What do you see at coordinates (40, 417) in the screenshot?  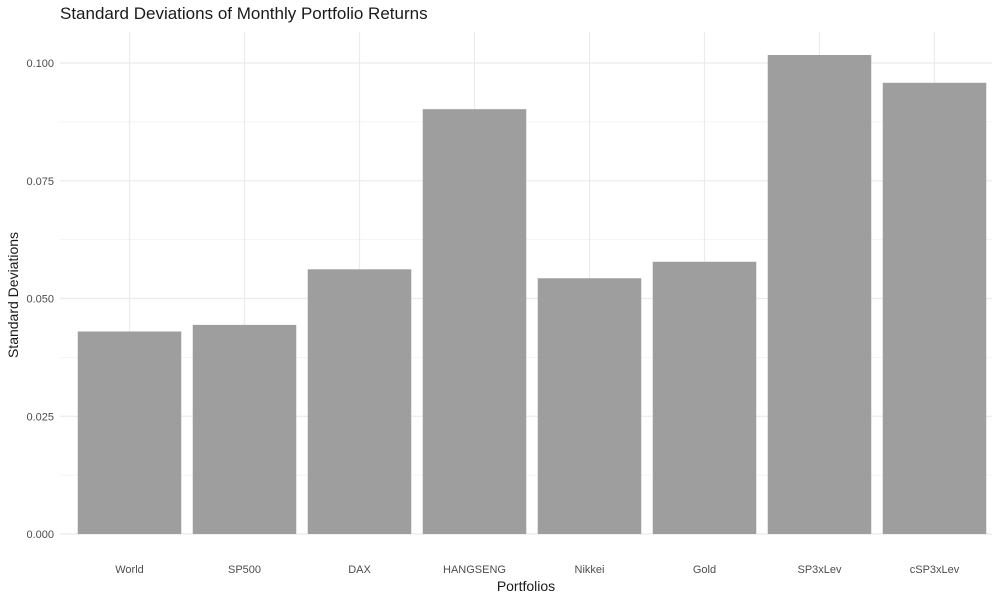 I see `y-tick-label: 0.025` at bounding box center [40, 417].